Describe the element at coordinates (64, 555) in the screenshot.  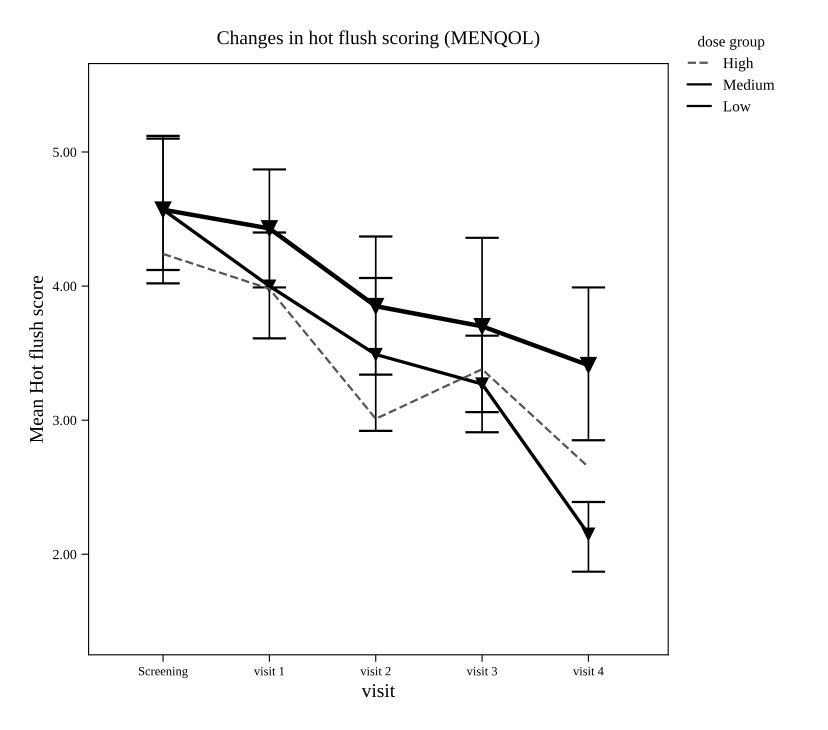
I see `y-tick-label: 2.00` at that location.